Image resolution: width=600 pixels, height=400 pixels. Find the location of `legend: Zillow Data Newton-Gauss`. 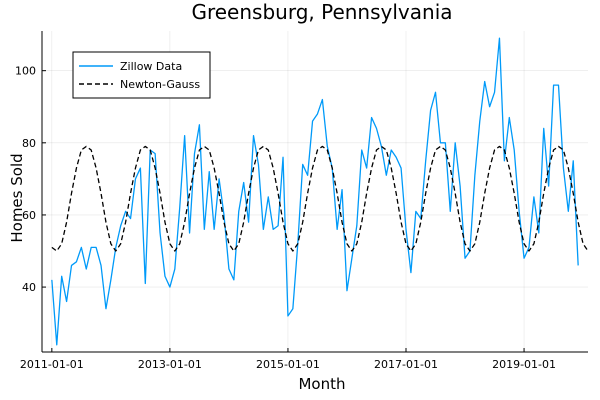

legend: Zillow Data Newton-Gauss is located at coordinates (141, 75).